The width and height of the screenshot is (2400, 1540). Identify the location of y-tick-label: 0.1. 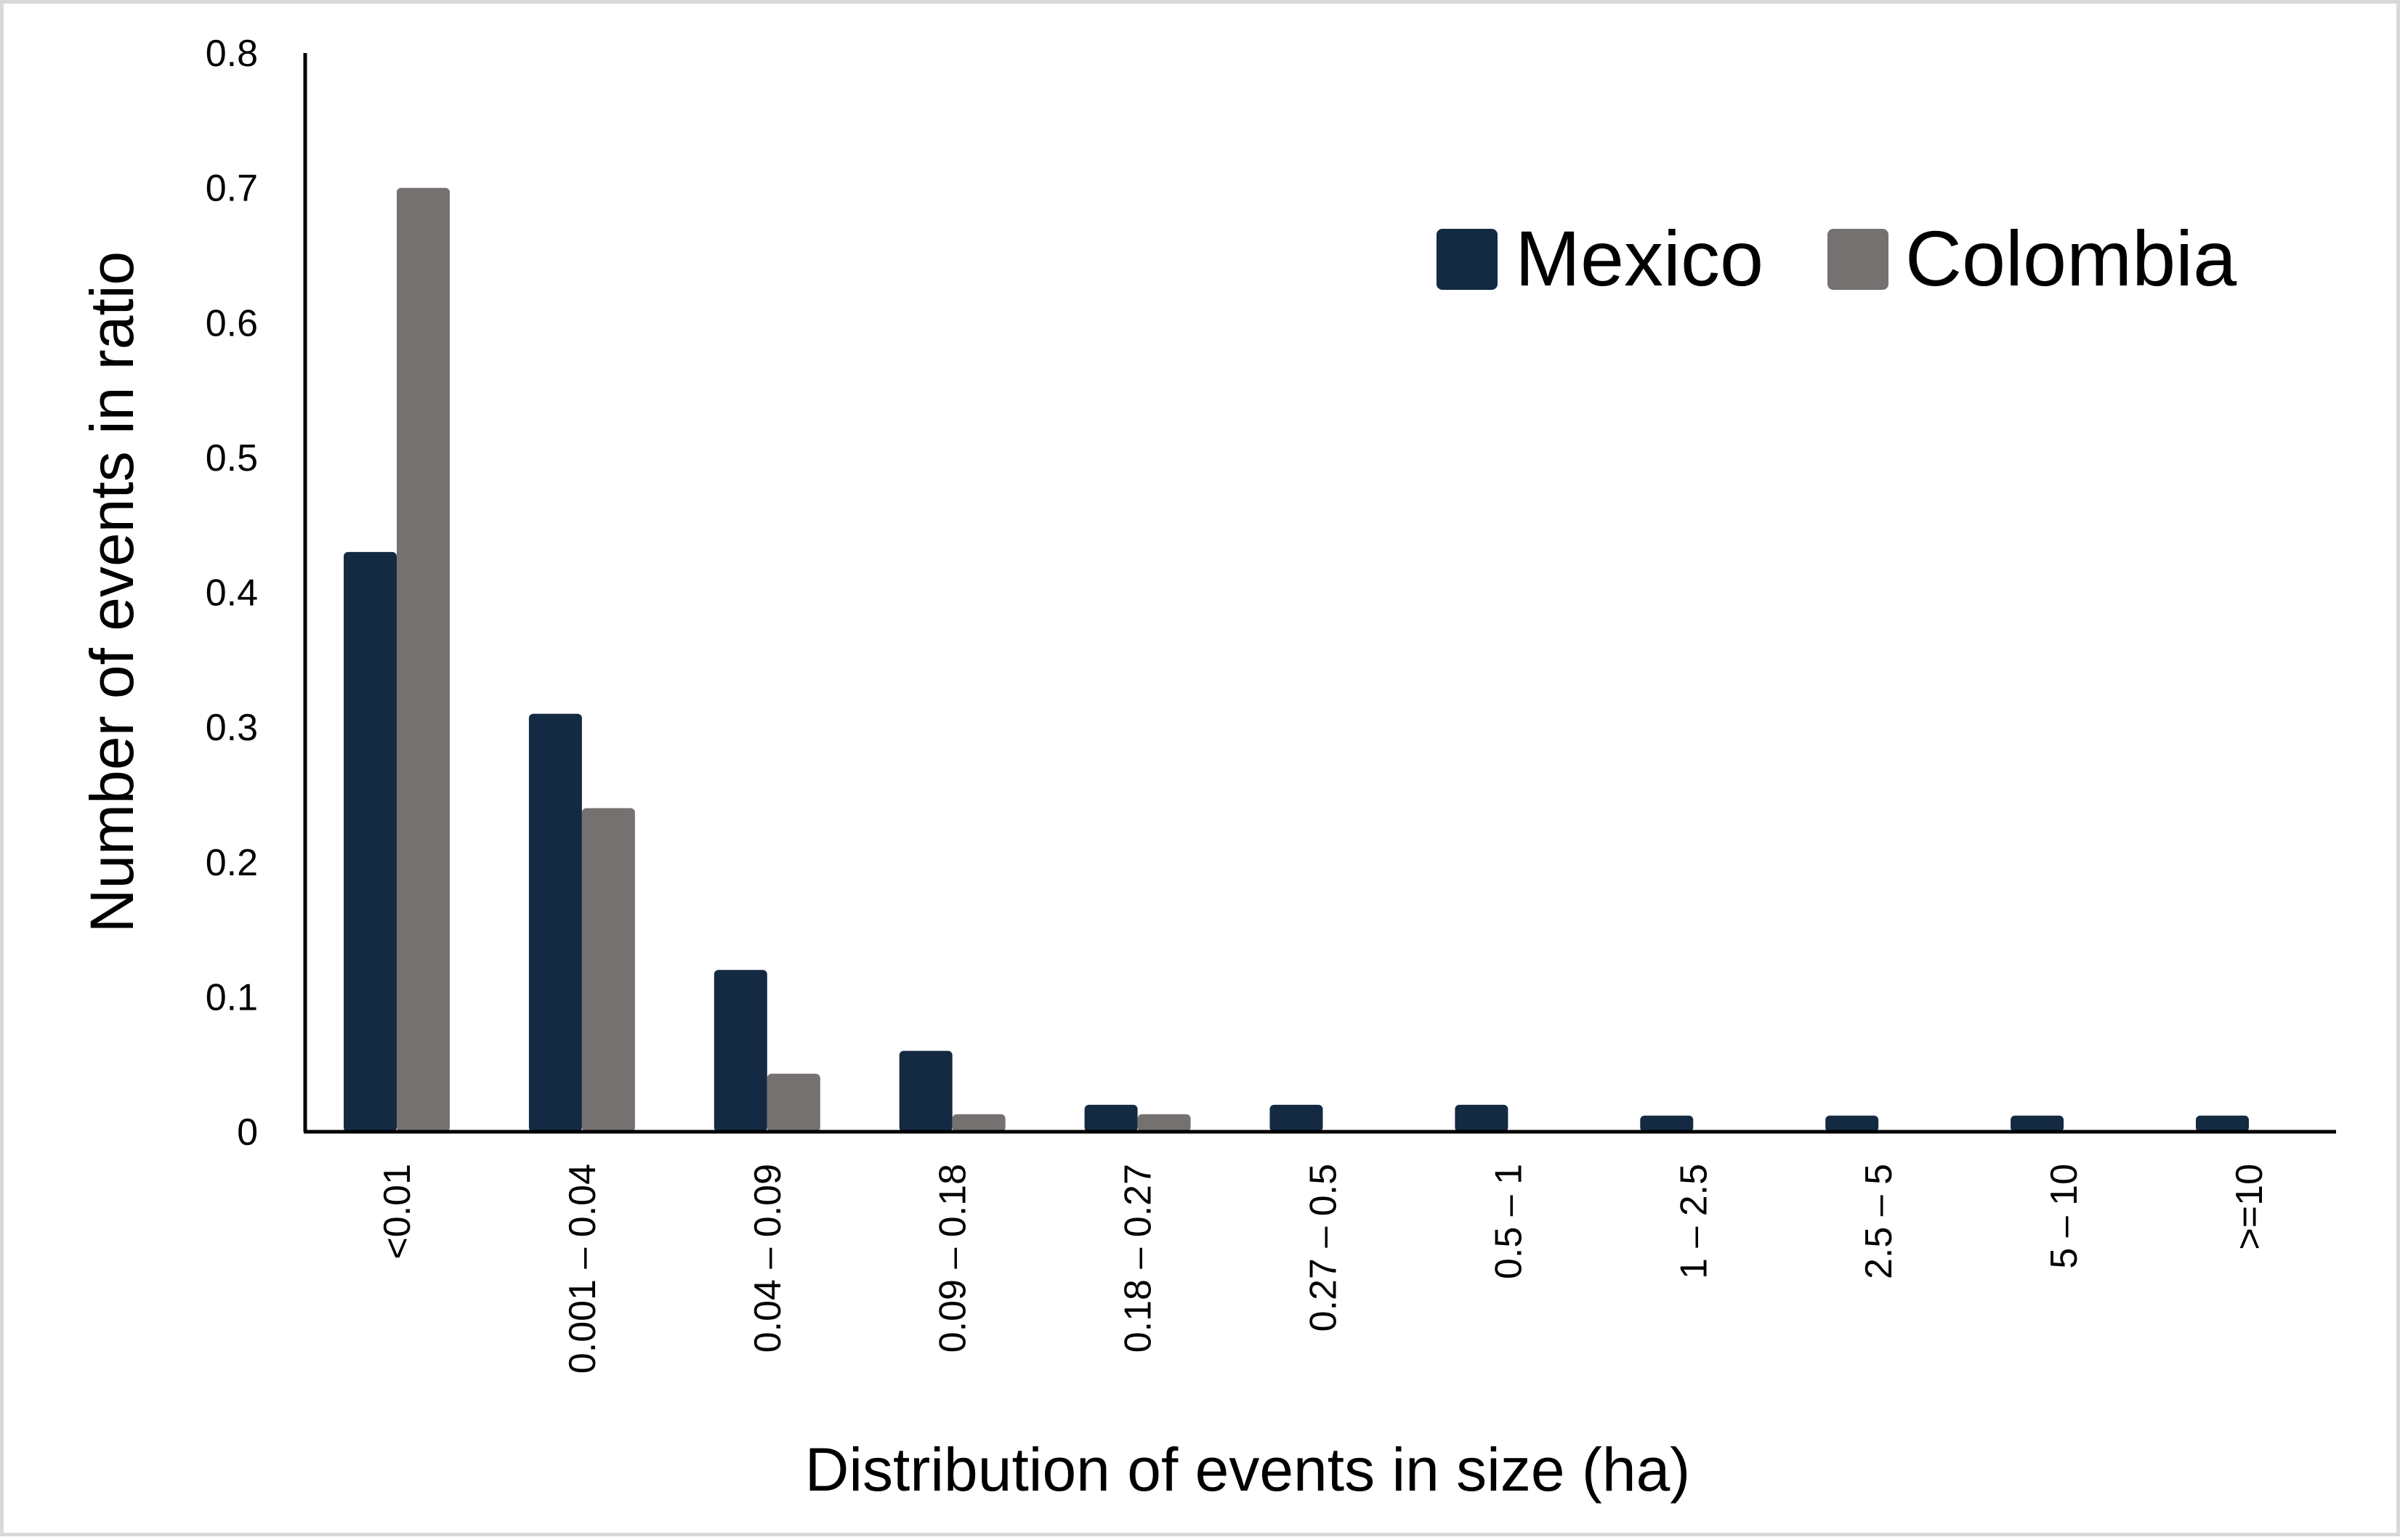
(232, 997).